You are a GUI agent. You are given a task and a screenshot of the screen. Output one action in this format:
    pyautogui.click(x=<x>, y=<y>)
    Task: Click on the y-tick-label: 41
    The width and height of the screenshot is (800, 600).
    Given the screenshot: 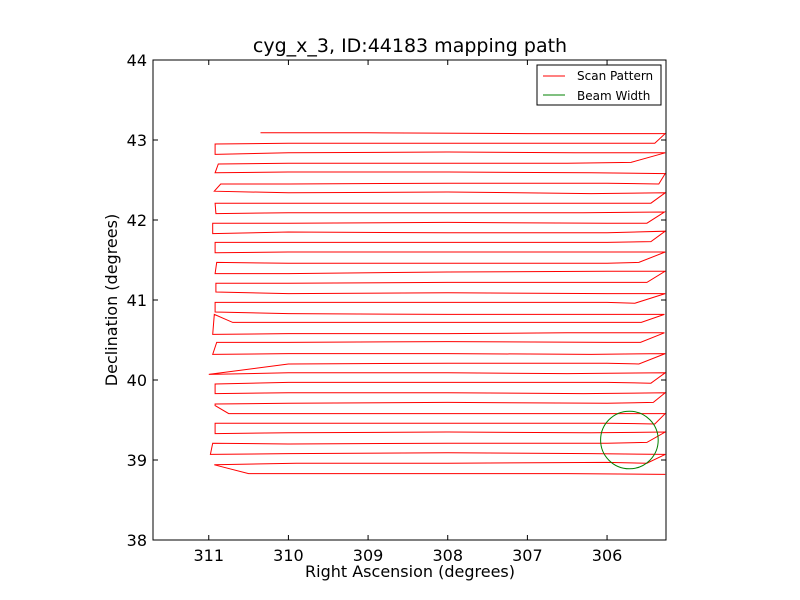 What is the action you would take?
    pyautogui.click(x=137, y=300)
    